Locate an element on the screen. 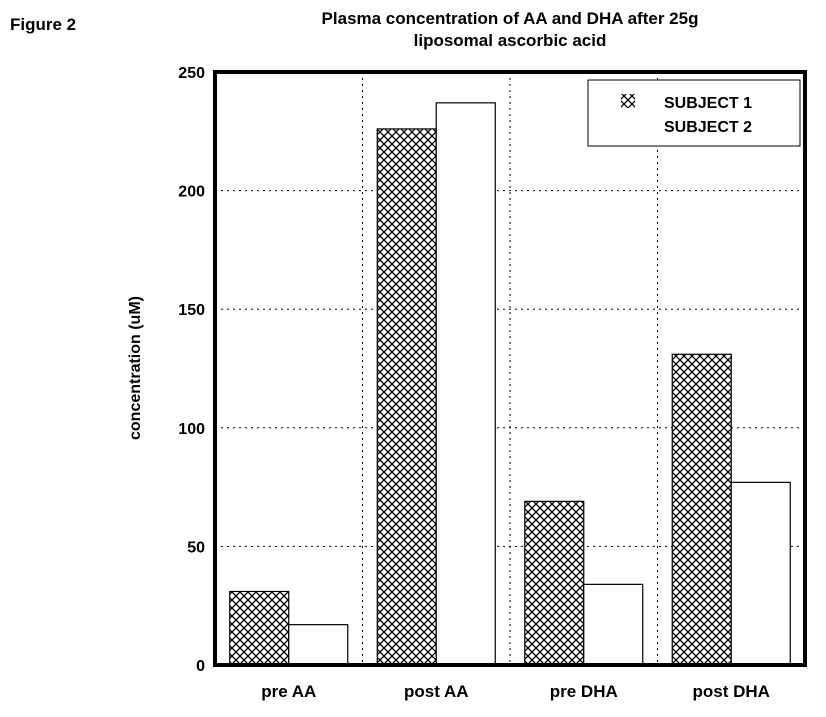 This screenshot has width=826, height=717. chart-title-line2: liposomal ascorbic acid is located at coordinates (510, 40).